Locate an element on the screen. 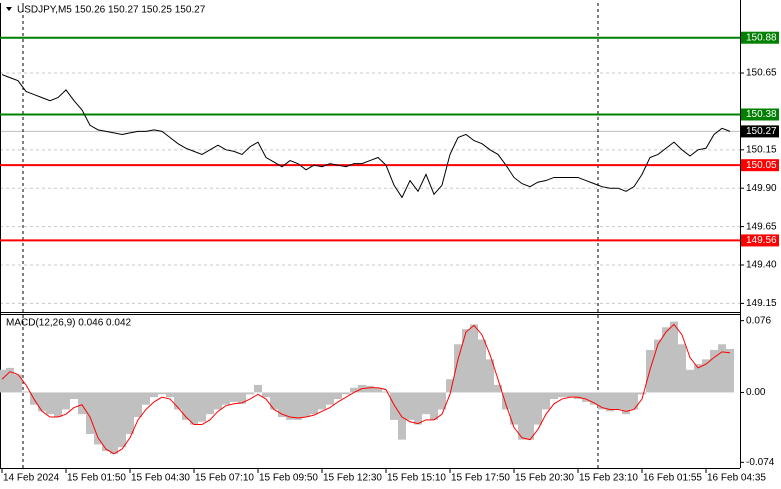 This screenshot has width=781, height=489. y-tick-label: 0.00 is located at coordinates (756, 392).